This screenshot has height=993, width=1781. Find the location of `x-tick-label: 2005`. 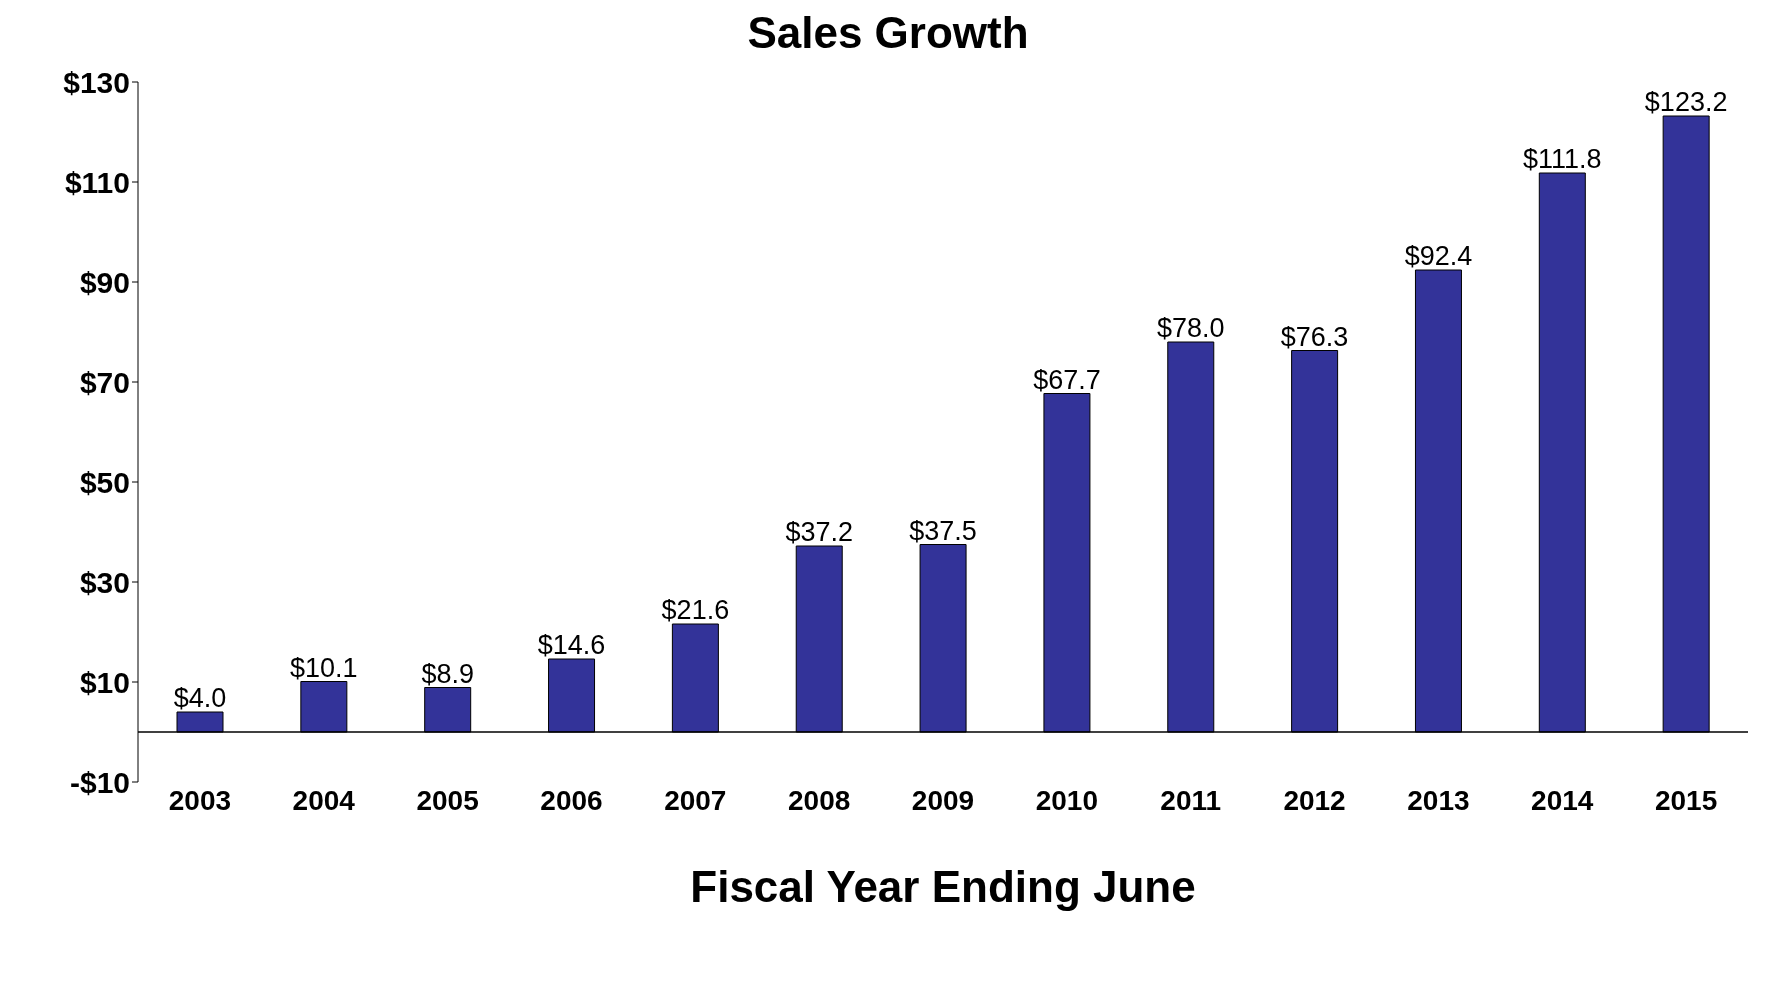

x-tick-label: 2005 is located at coordinates (447, 800).